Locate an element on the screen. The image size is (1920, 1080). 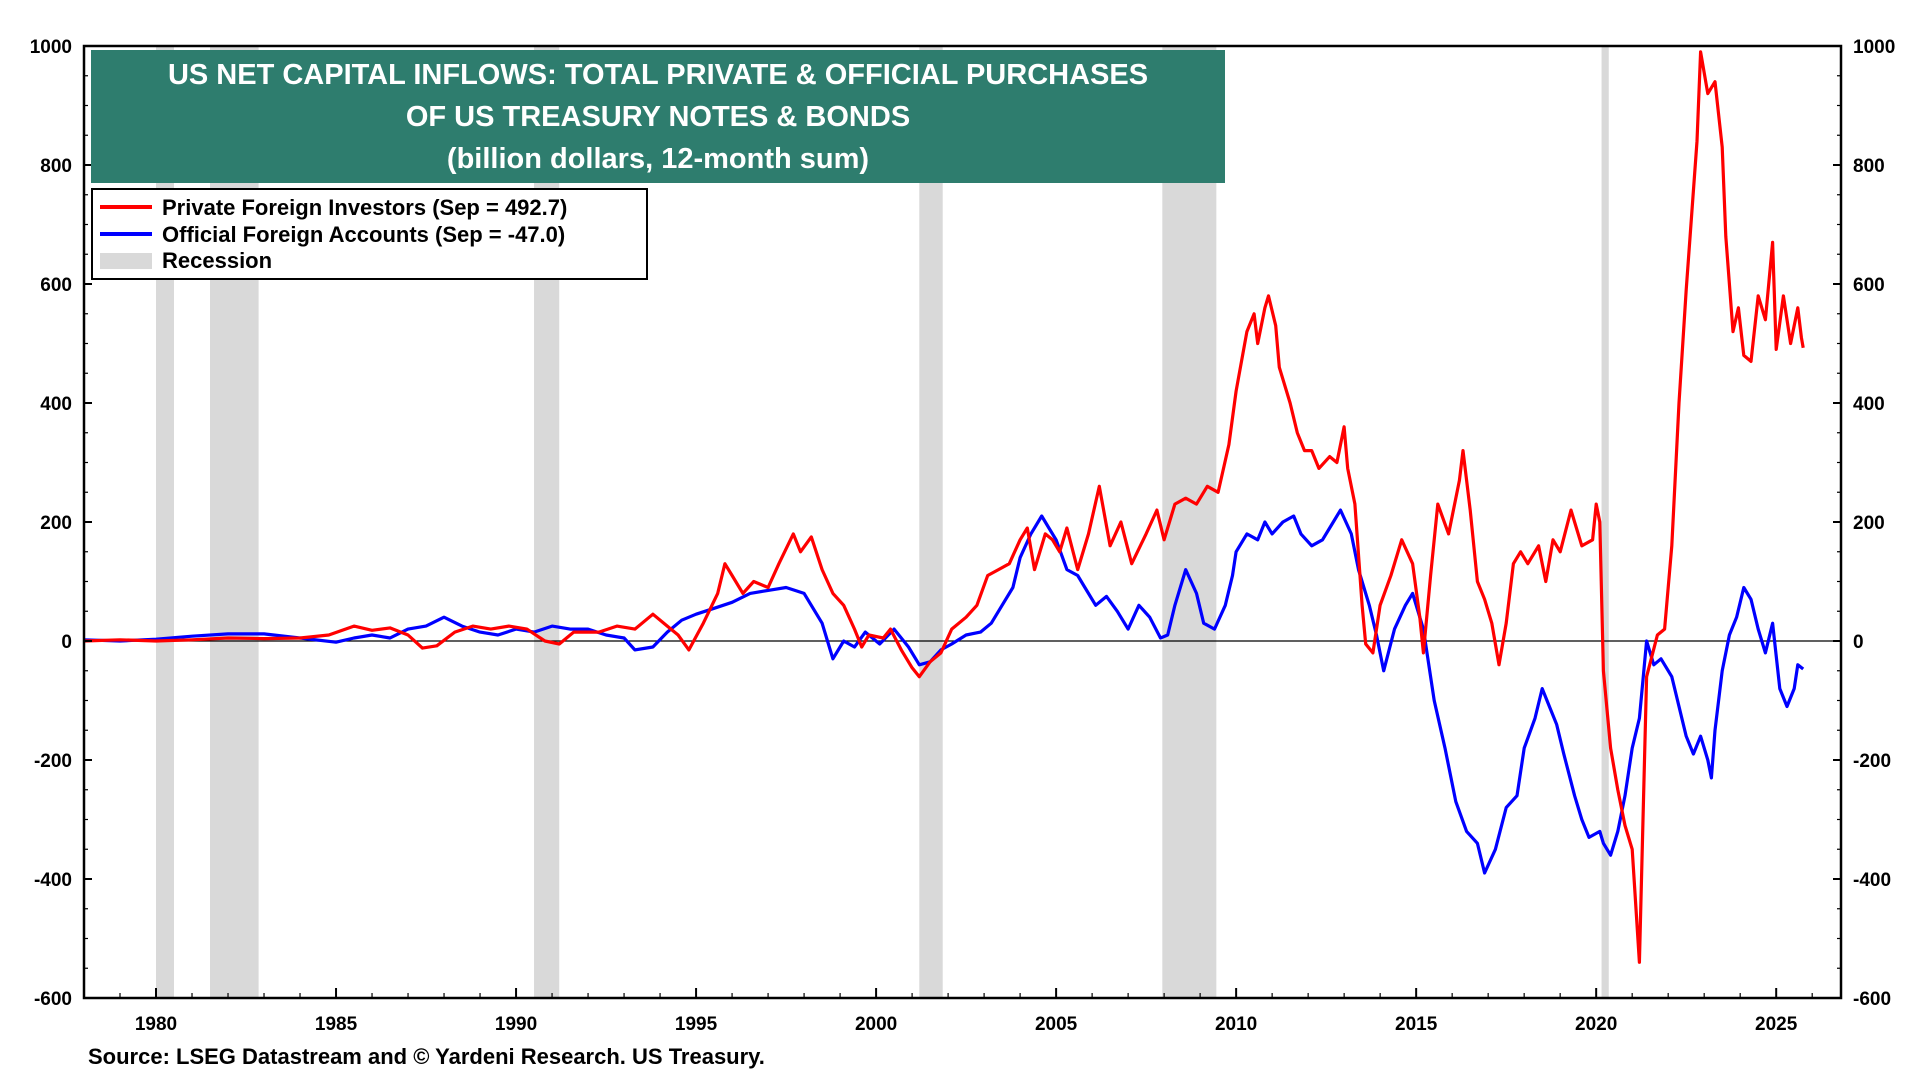
legend-label-recession: Recession is located at coordinates (217, 260).